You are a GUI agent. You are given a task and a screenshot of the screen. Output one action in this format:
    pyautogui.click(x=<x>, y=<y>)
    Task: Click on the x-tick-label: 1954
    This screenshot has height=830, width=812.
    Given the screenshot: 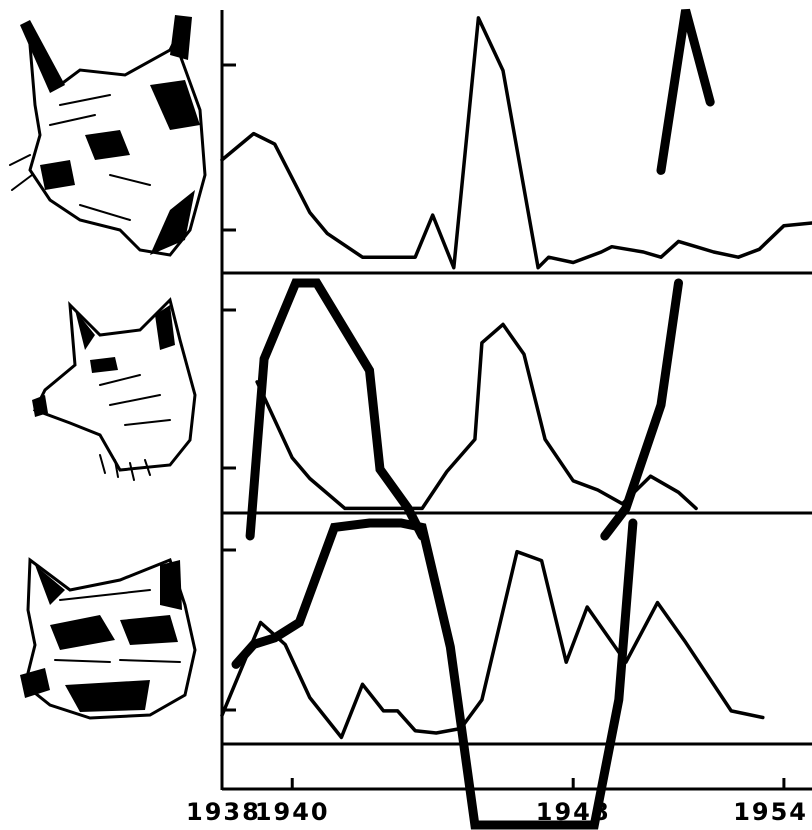 What is the action you would take?
    pyautogui.click(x=770, y=812)
    